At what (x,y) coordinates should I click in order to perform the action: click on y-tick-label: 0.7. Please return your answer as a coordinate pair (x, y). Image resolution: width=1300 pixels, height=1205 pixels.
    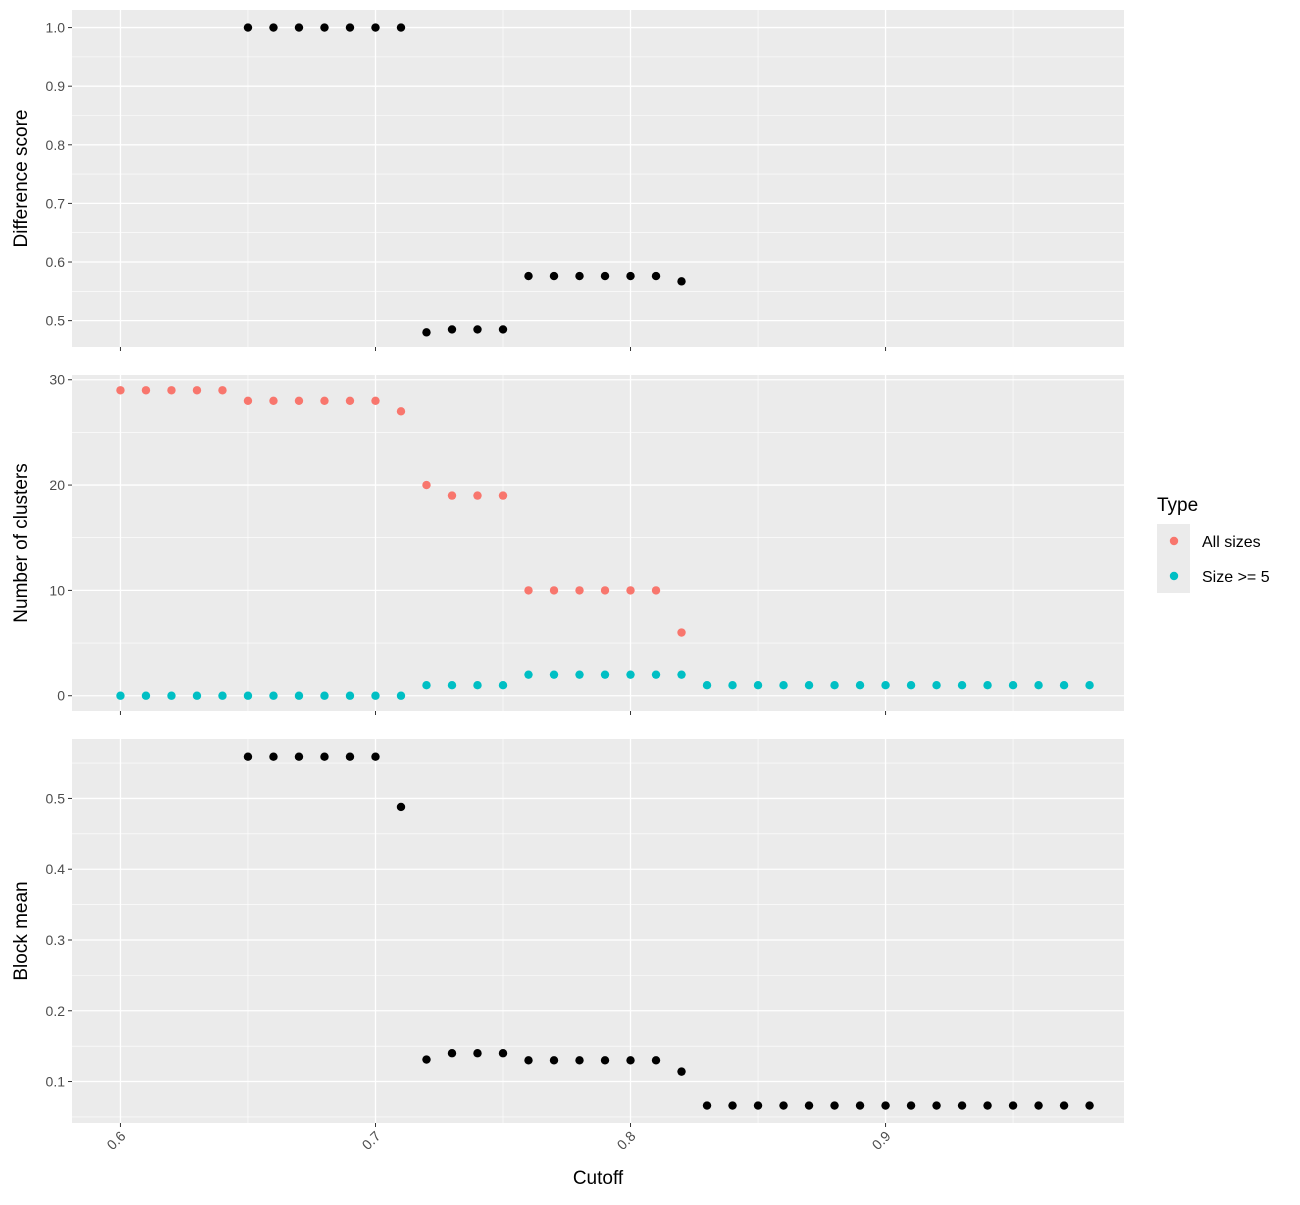
    Looking at the image, I should click on (56, 203).